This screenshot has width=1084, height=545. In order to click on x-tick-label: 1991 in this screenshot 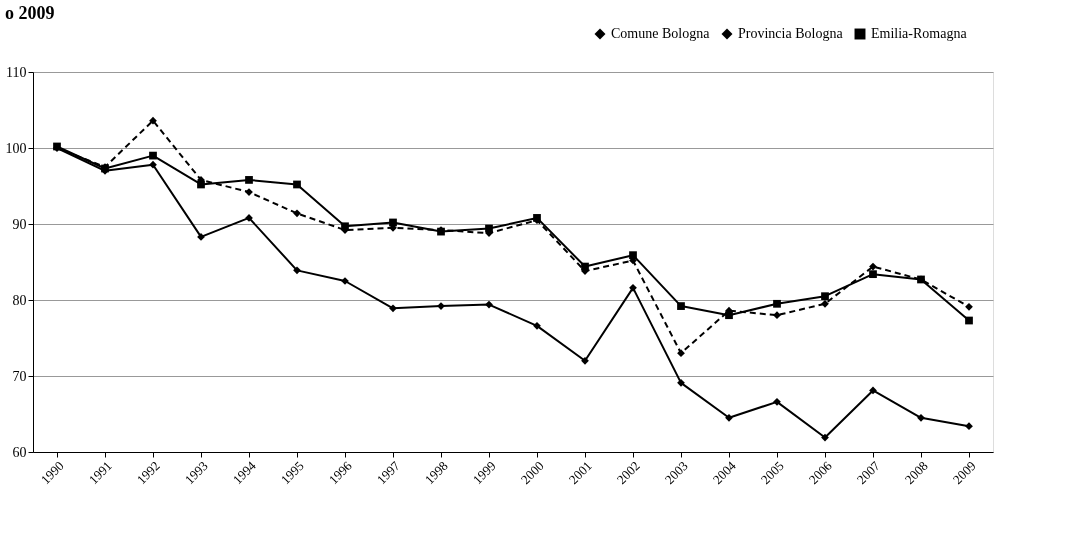, I will do `click(100, 473)`.